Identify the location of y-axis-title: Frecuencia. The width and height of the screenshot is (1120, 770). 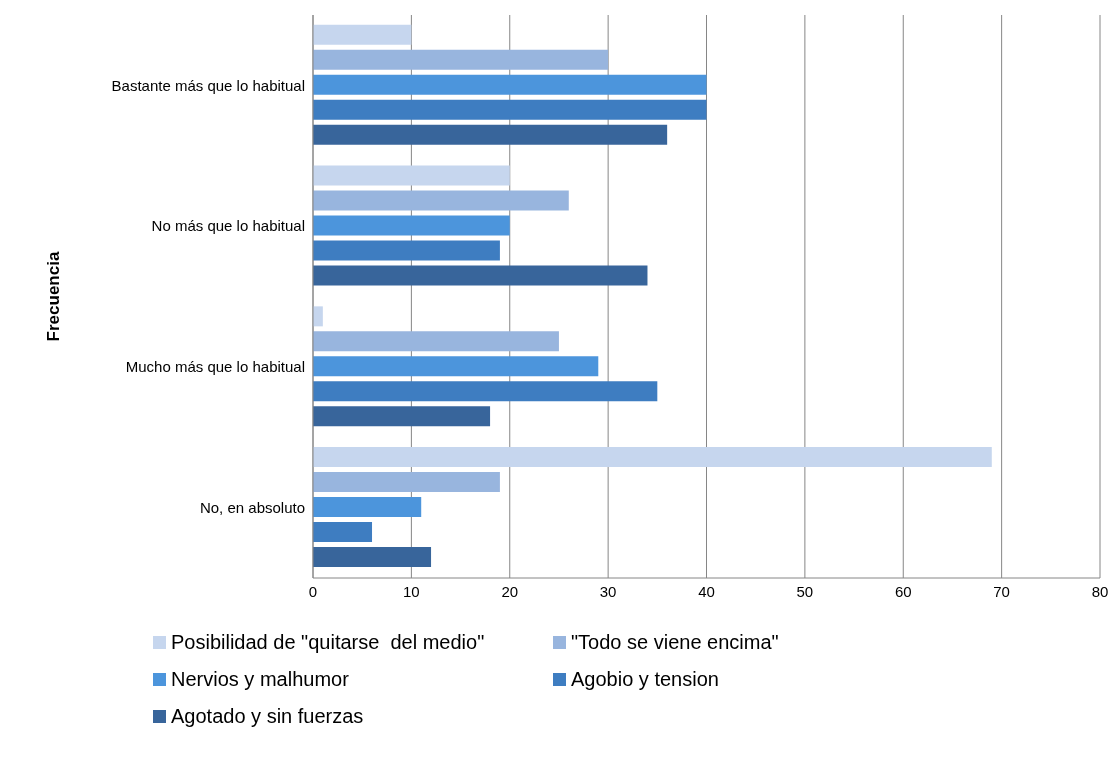
(54, 296).